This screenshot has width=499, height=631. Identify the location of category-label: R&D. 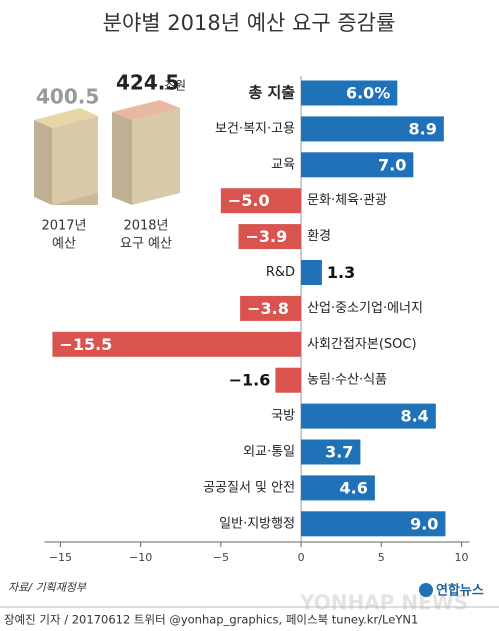
(280, 272).